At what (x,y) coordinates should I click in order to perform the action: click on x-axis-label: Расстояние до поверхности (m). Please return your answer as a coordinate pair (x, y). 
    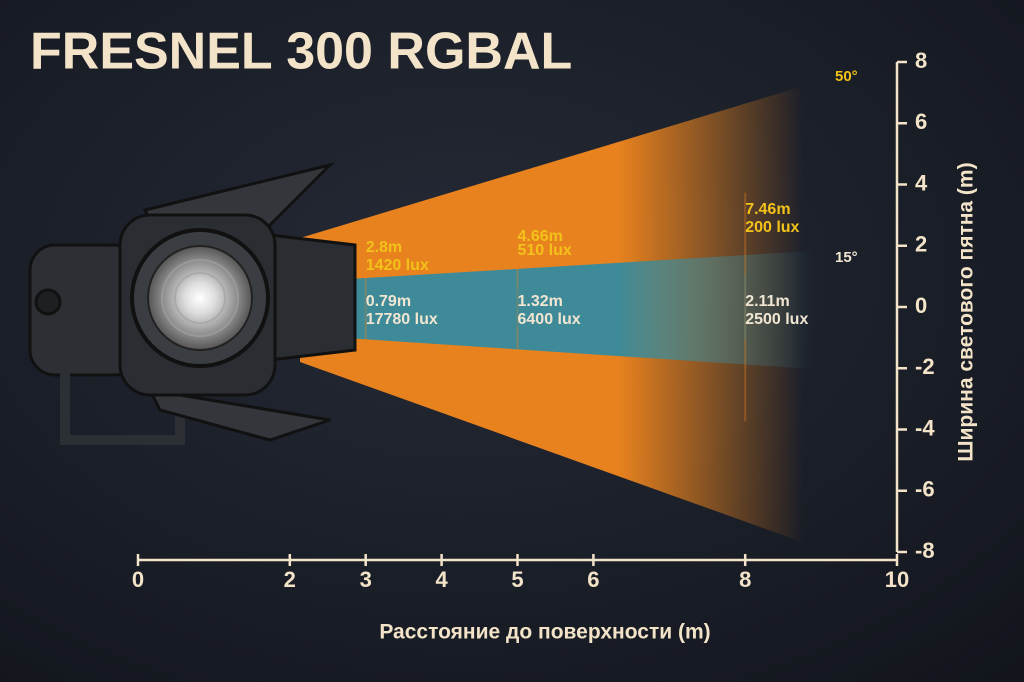
    Looking at the image, I should click on (544, 632).